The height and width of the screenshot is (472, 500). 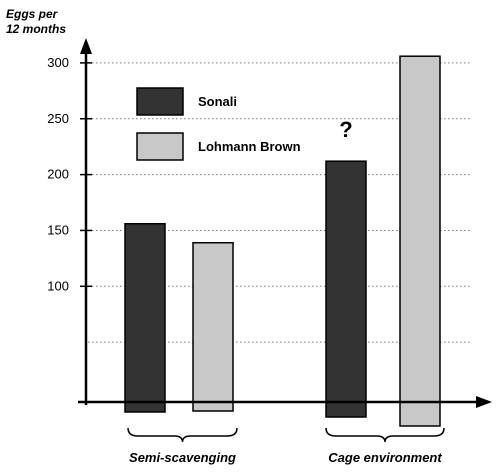 I want to click on bar-lohmann-brown-cage-environment, so click(x=420, y=241).